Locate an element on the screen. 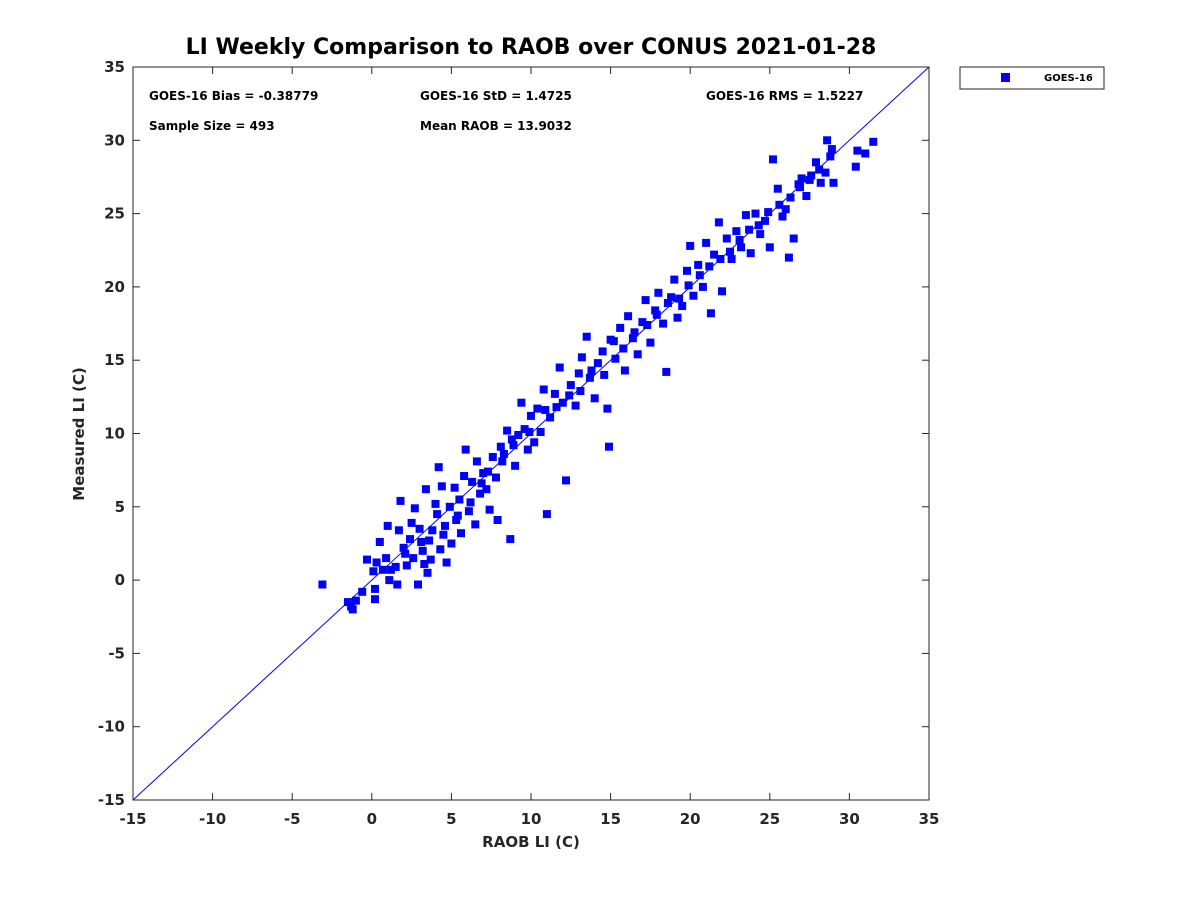 The height and width of the screenshot is (900, 1200). y-tick-label: -5 is located at coordinates (116, 653).